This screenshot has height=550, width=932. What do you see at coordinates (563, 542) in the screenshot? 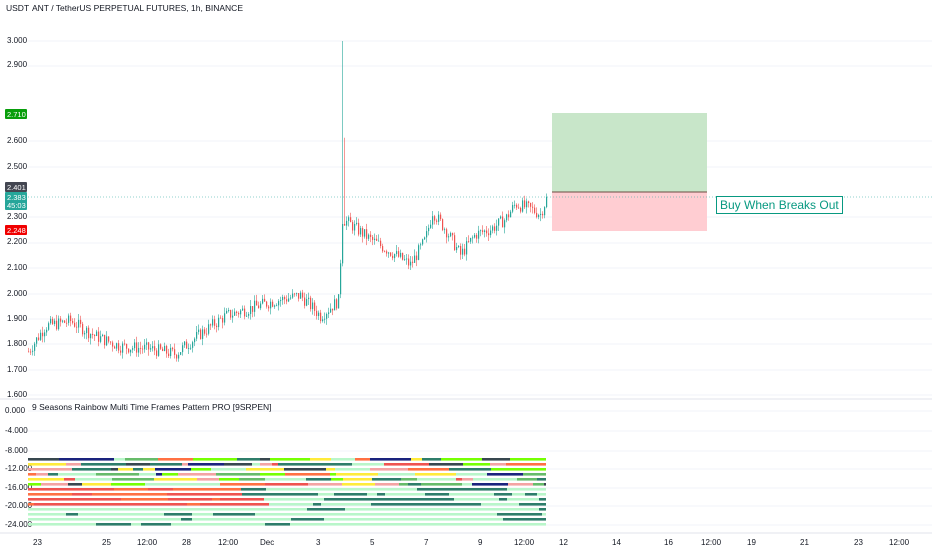
I see `time-label: 12` at bounding box center [563, 542].